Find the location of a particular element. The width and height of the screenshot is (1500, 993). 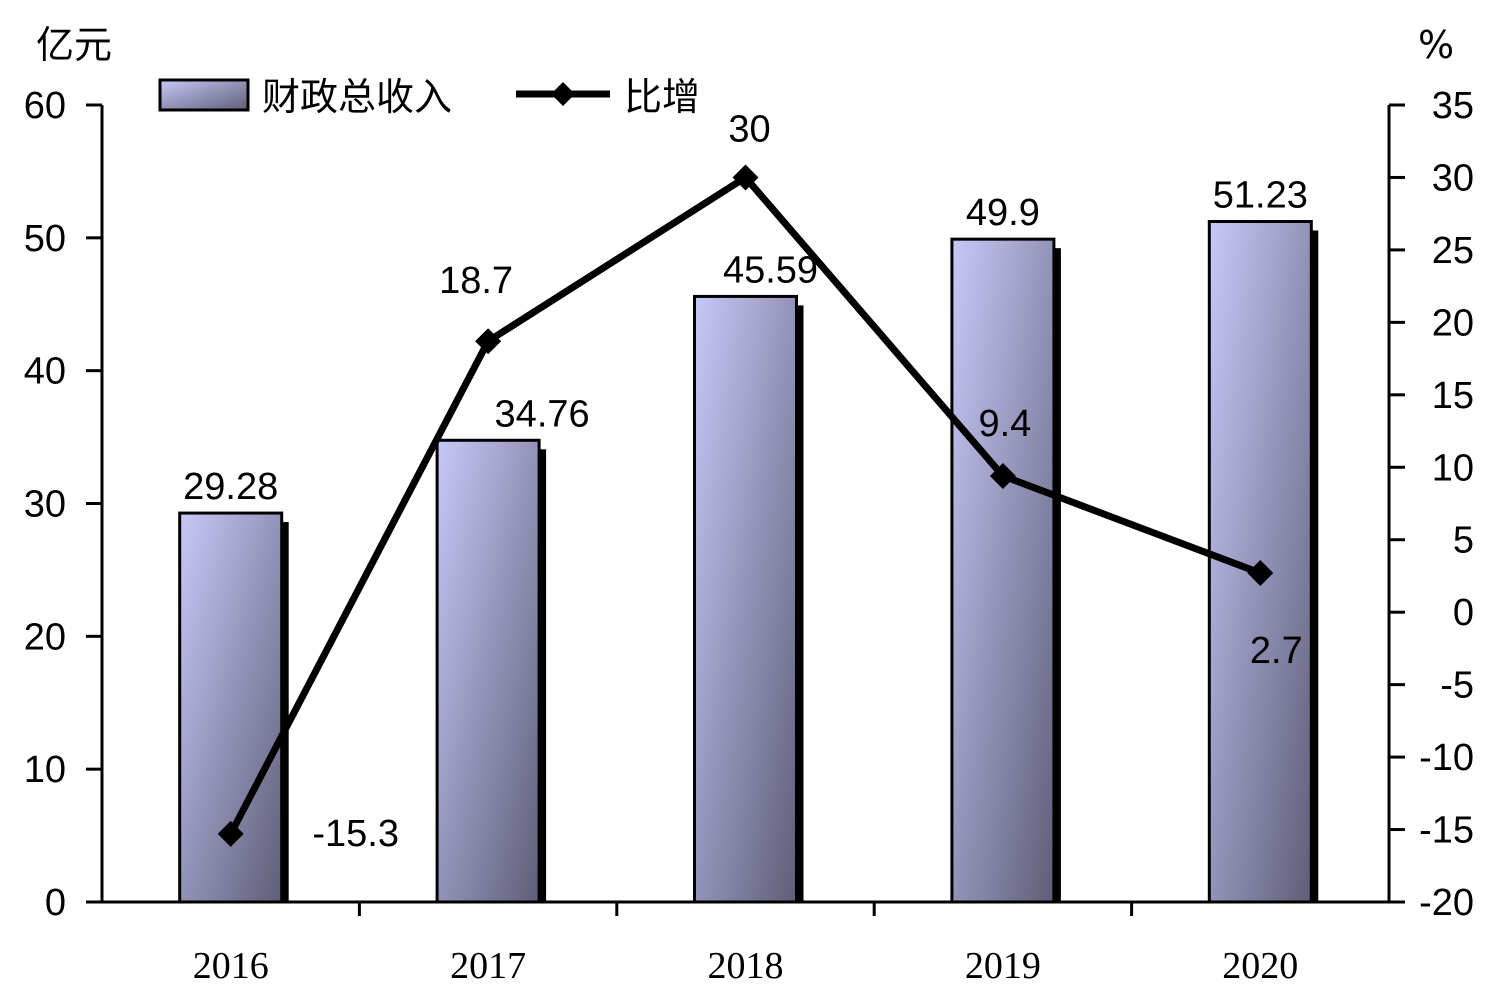

right-tick-label: -20 is located at coordinates (1446, 903).